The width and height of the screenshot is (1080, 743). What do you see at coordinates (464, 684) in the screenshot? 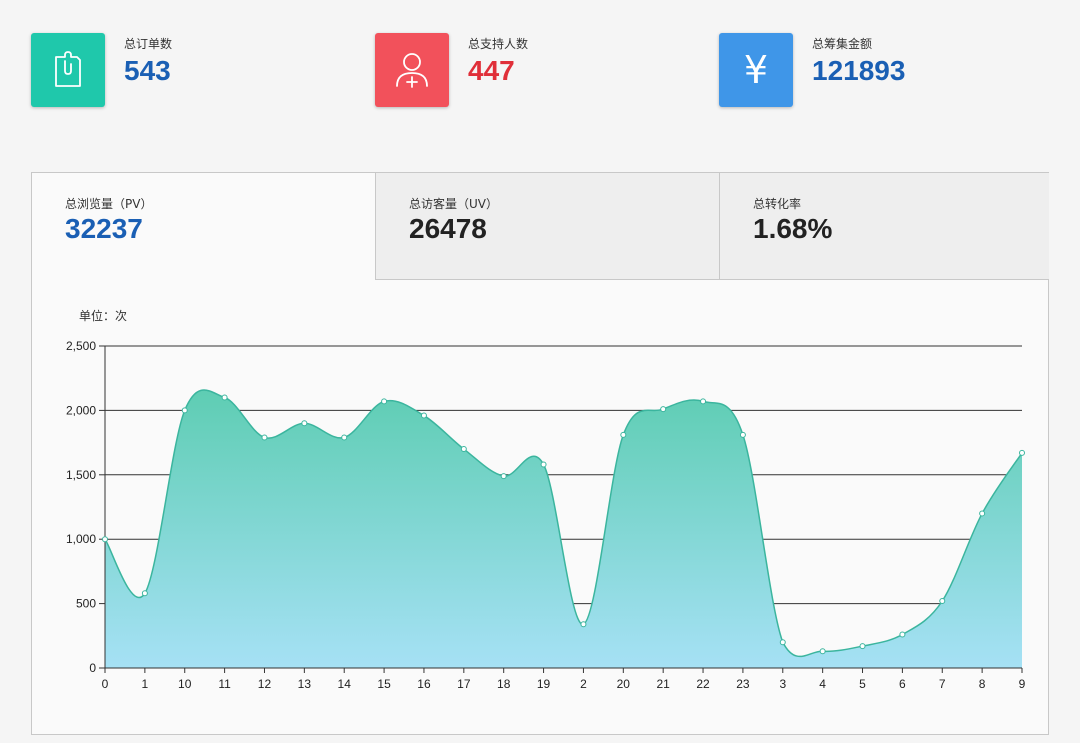
I see `x-tick-label: 17` at bounding box center [464, 684].